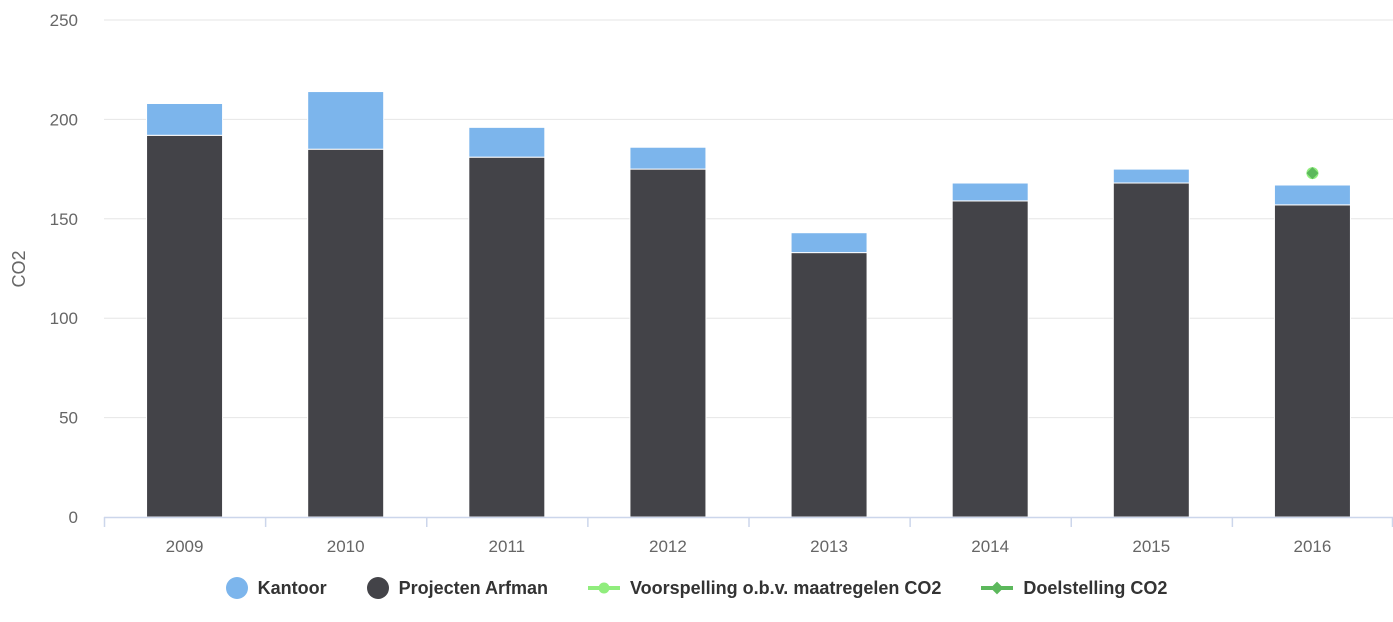 This screenshot has width=1393, height=622. I want to click on x-tick-label: 2009, so click(185, 546).